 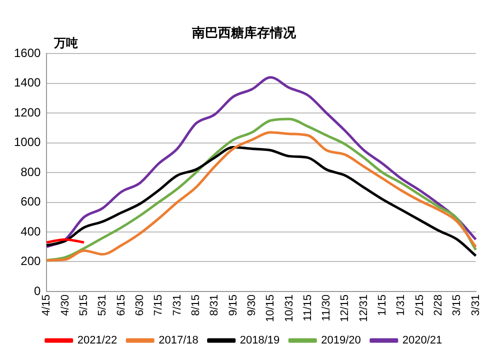 I want to click on x-tick-label: 7/15, so click(x=158, y=305).